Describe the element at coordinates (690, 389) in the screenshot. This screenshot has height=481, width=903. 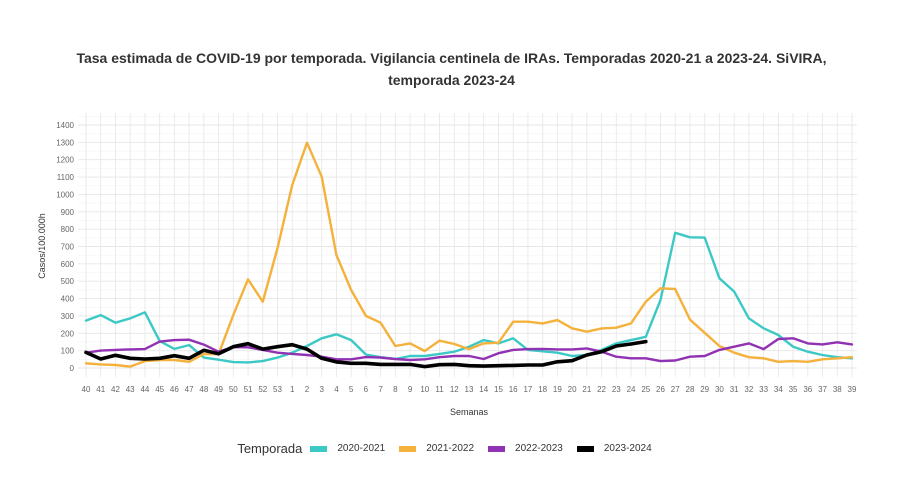
I see `x-tick-label: 28` at that location.